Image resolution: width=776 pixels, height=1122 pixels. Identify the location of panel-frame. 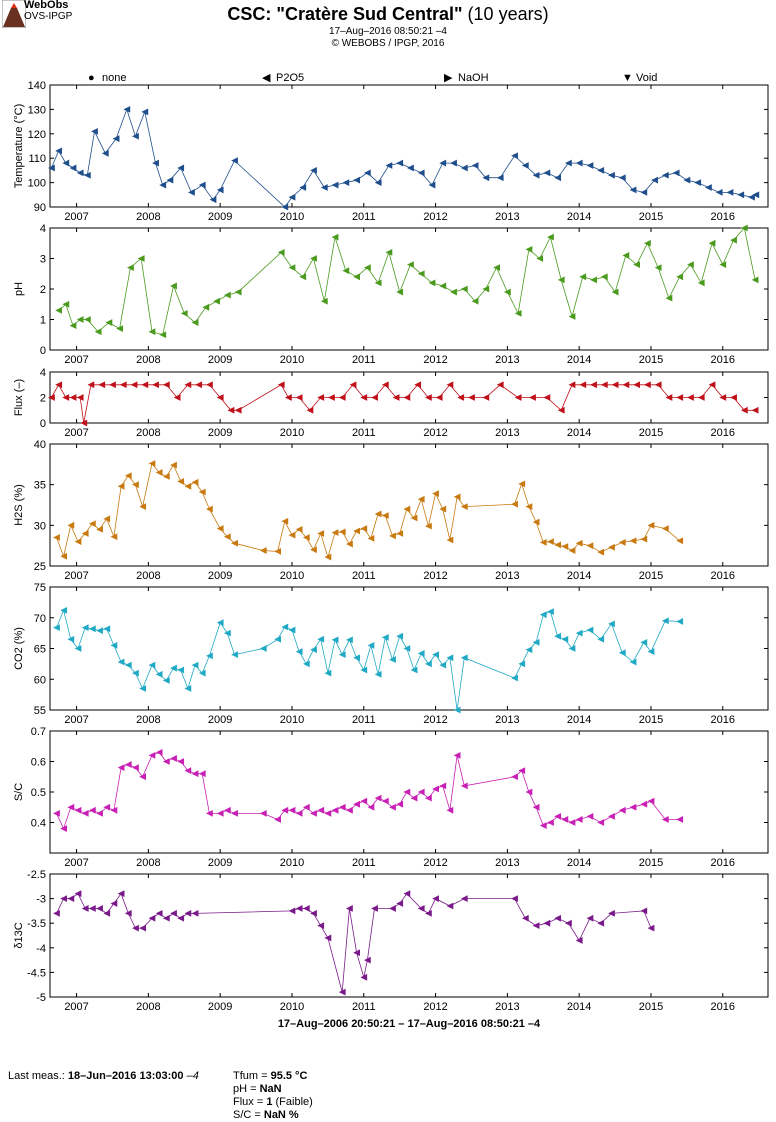
(409, 289).